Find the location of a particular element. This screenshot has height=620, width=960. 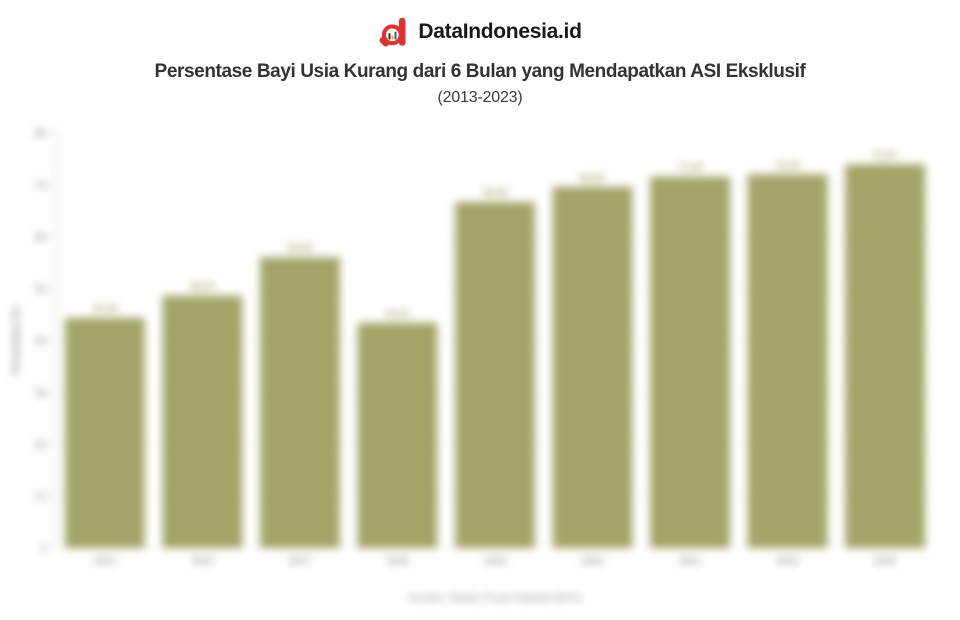

page-subtitle: (2013-2023) is located at coordinates (480, 97).